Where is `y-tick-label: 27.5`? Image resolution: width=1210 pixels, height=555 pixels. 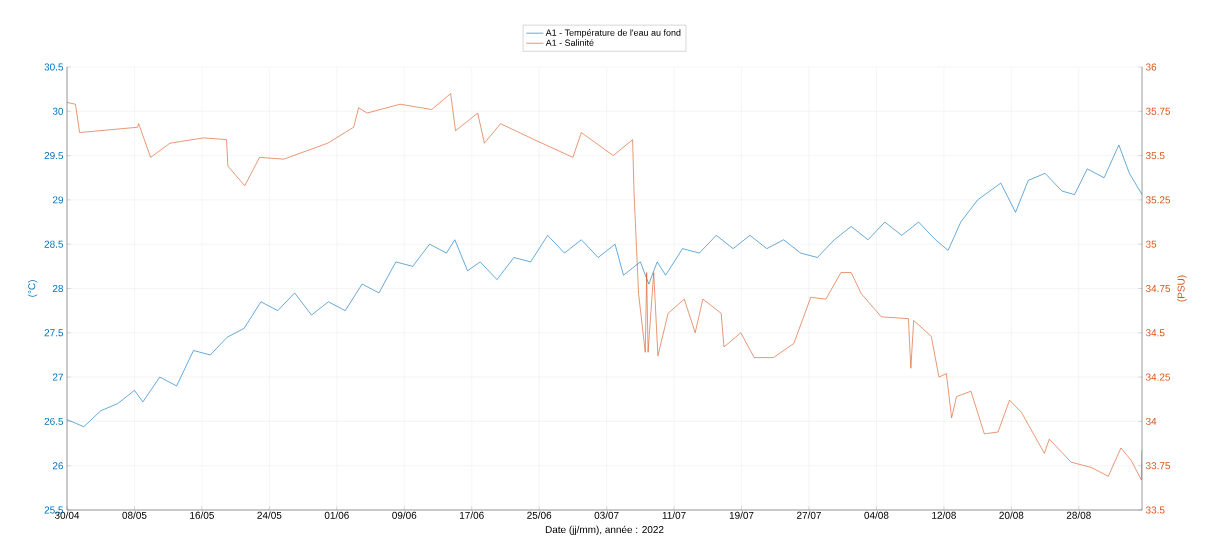
y-tick-label: 27.5 is located at coordinates (54, 333).